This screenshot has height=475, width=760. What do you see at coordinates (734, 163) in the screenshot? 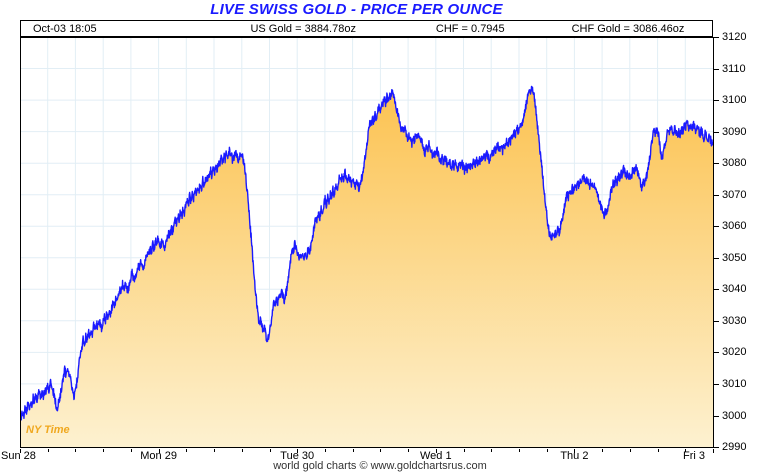
I see `y-axis-label: 3080` at bounding box center [734, 163].